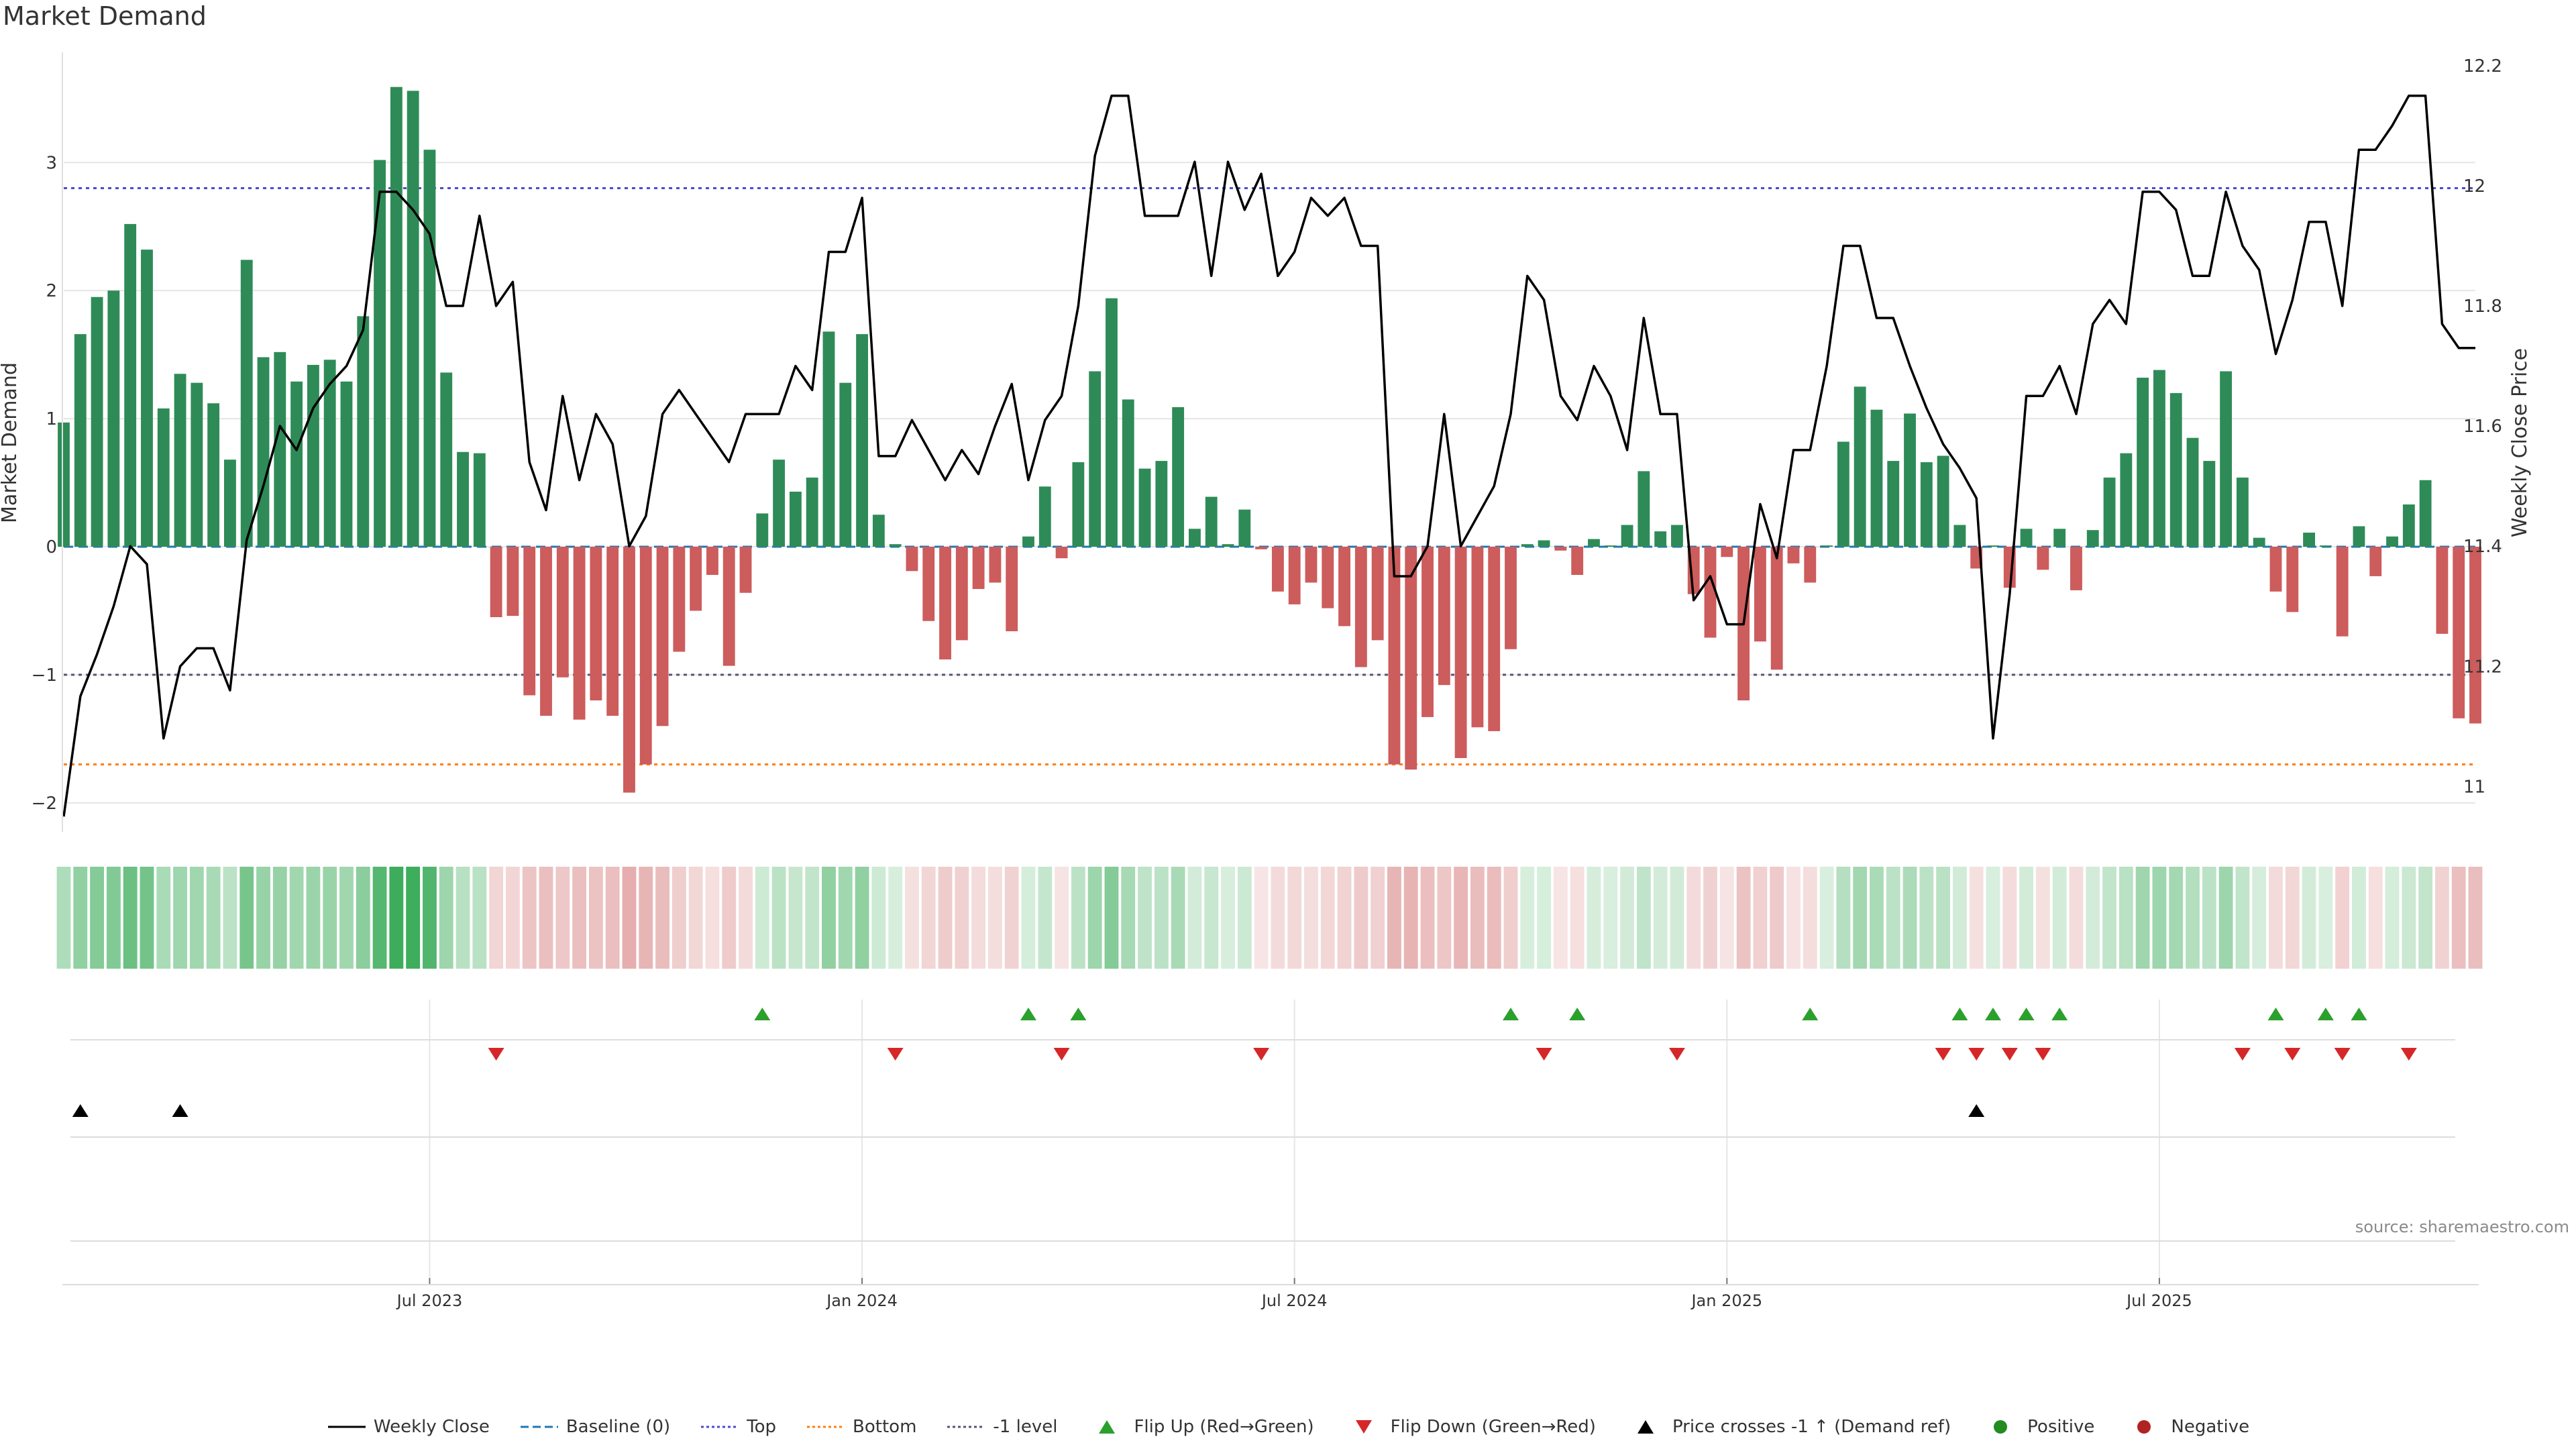  Describe the element at coordinates (1811, 1427) in the screenshot. I see `legend-label: Price crosses -1 ↑ (Demand ref)` at that location.